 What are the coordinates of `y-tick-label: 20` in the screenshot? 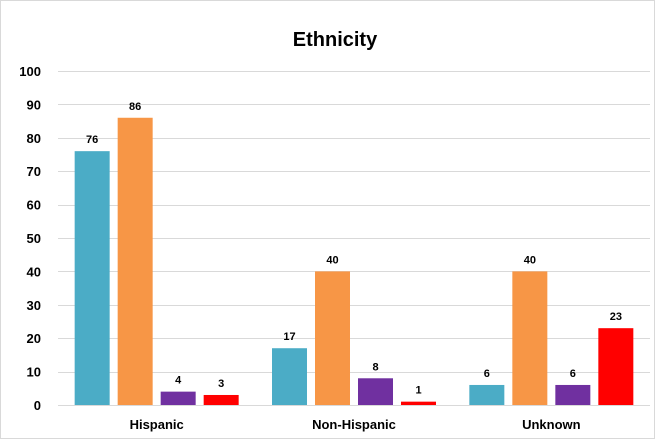 It's located at (34, 338).